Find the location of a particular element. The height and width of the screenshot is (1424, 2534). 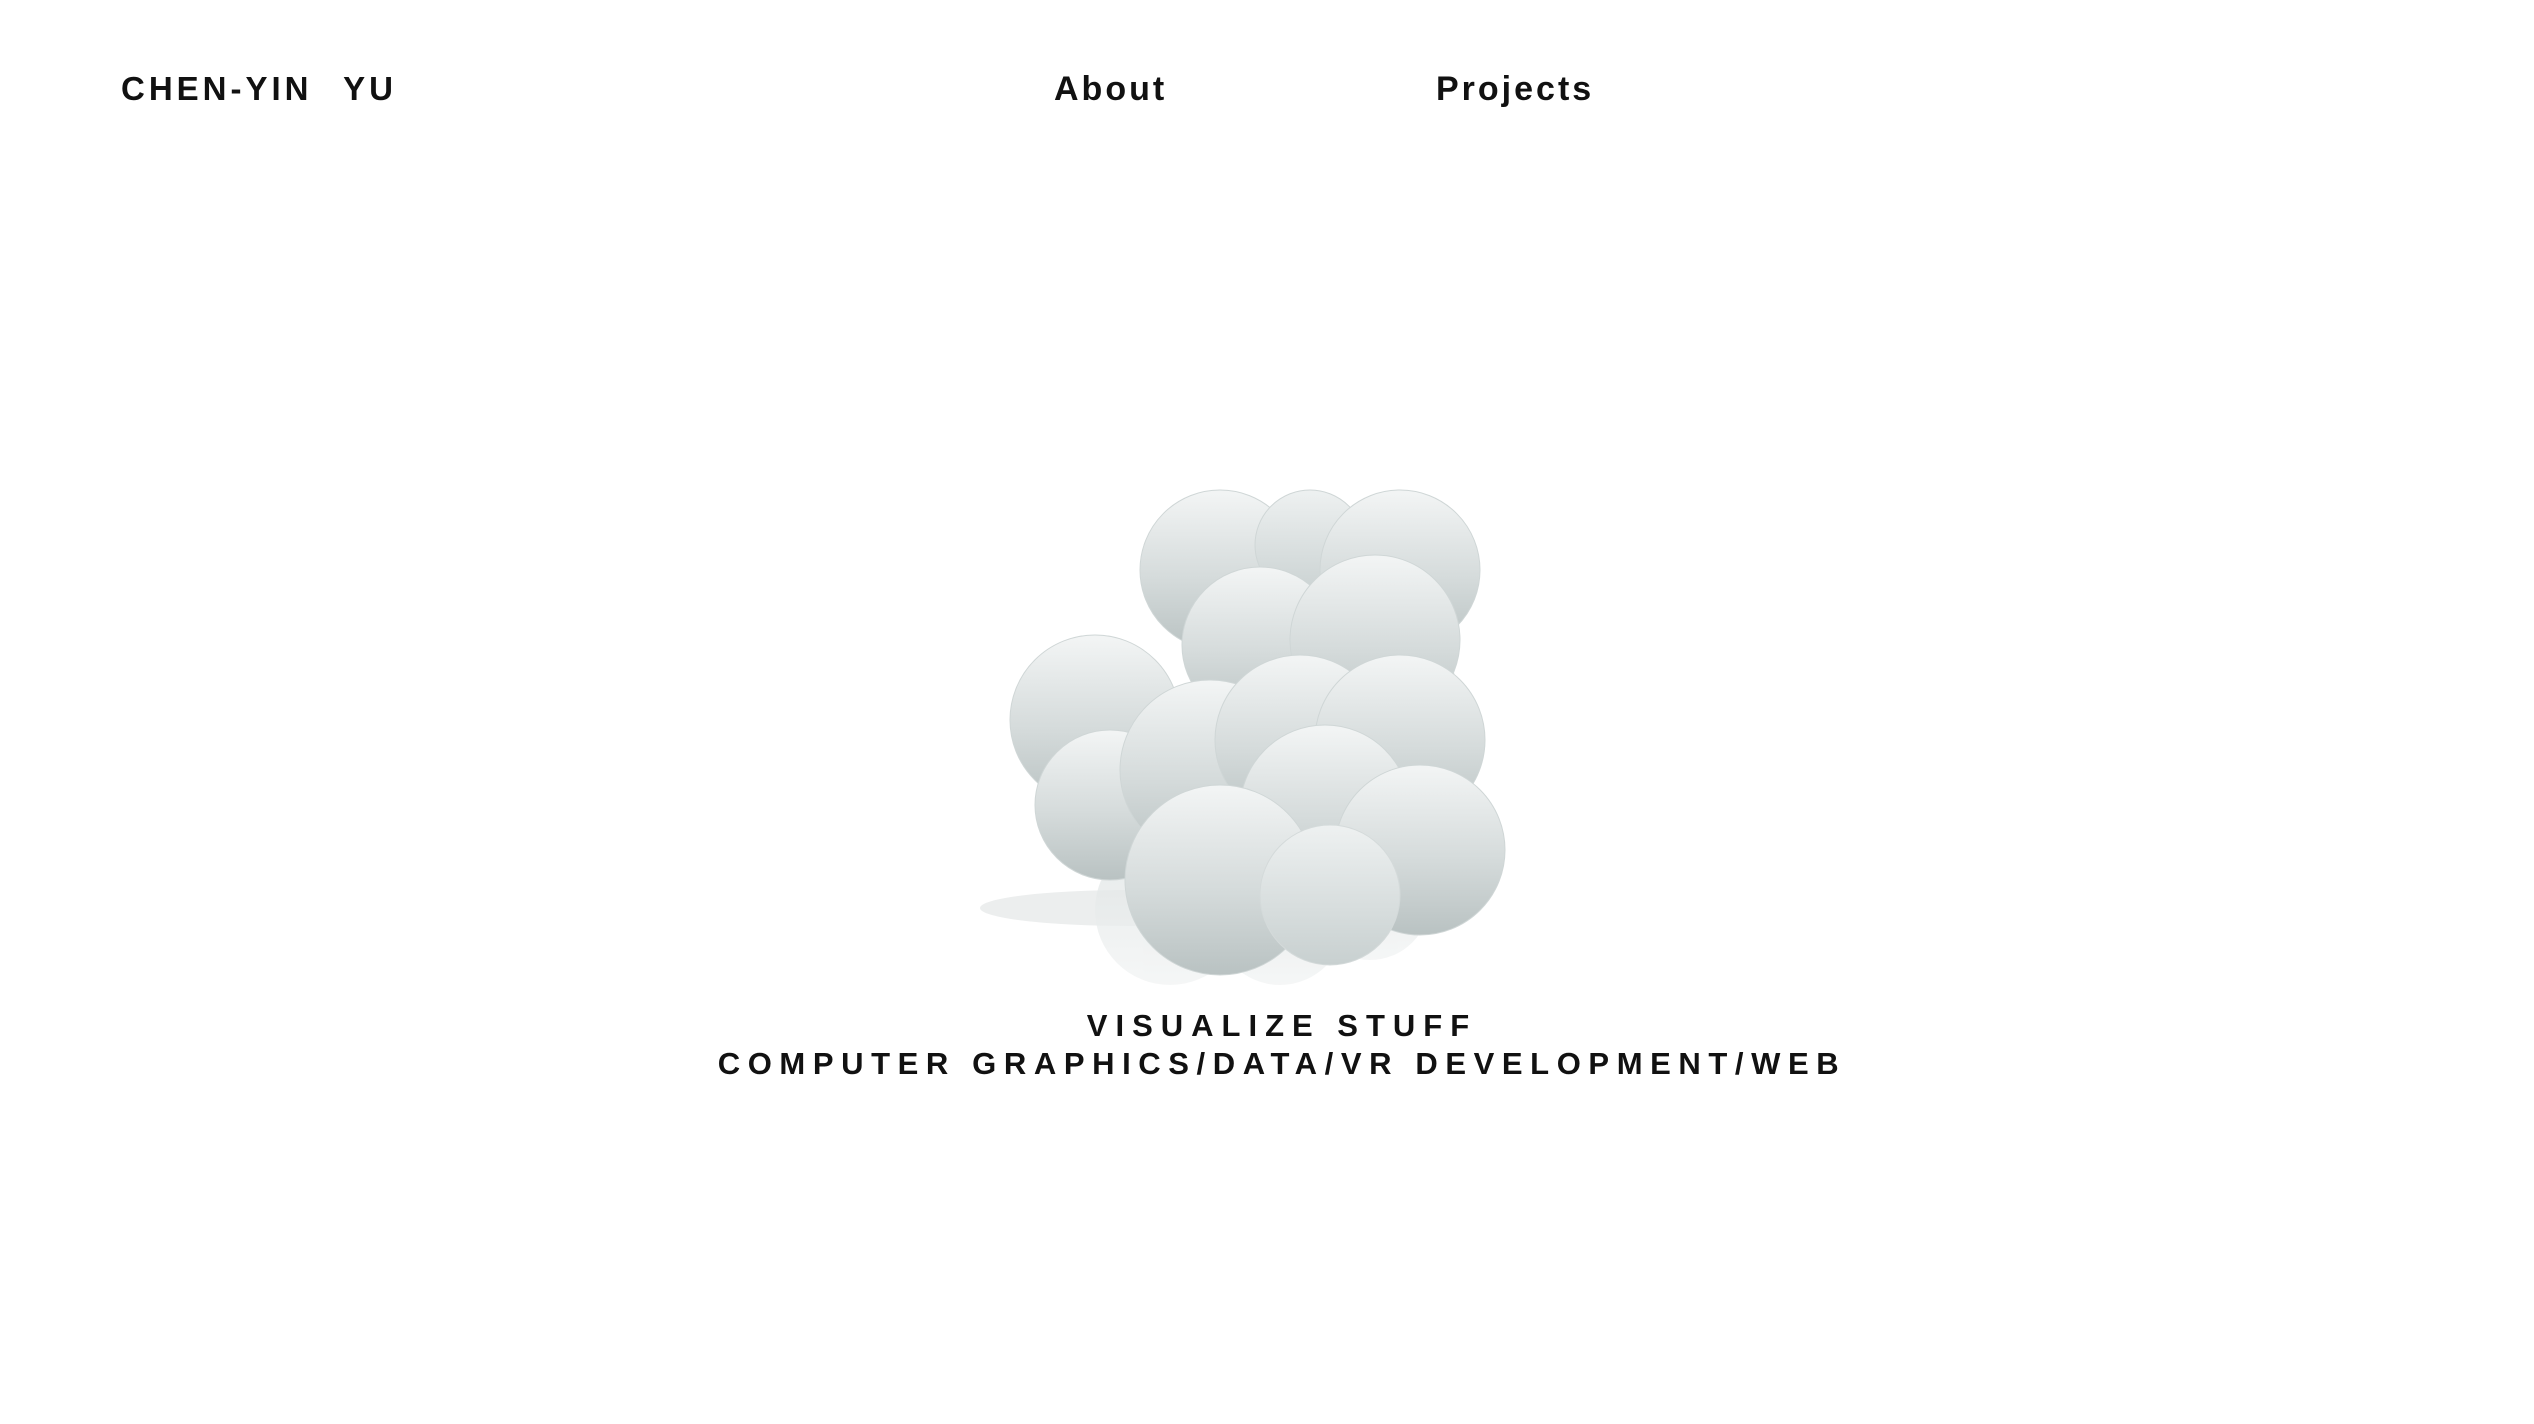

bubble-cluster-icon is located at coordinates (1243, 737).